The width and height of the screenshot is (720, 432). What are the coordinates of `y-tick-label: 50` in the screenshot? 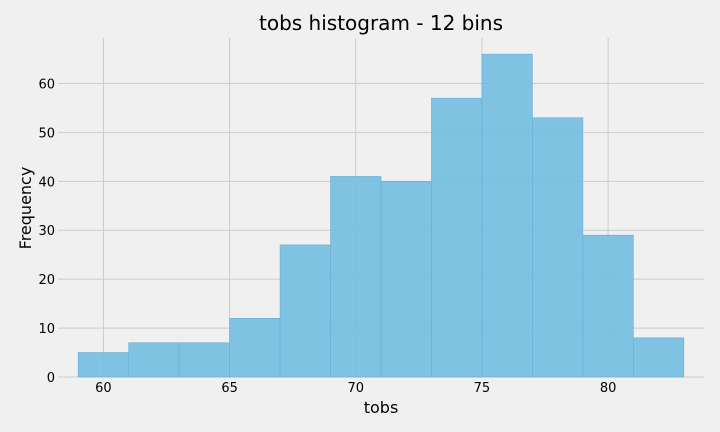 It's located at (46, 133).